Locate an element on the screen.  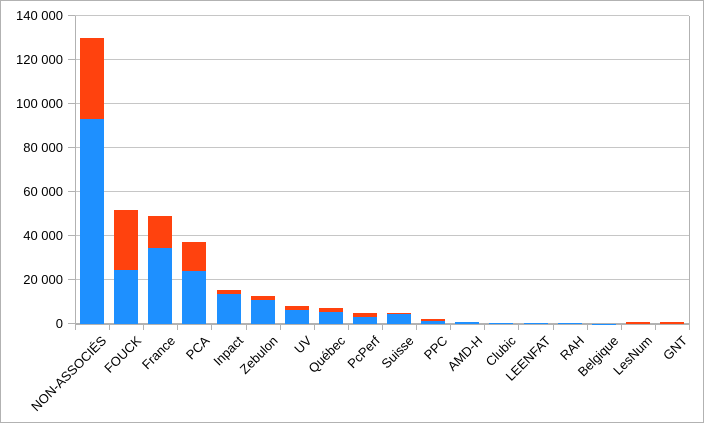
plot-right-border is located at coordinates (689, 170).